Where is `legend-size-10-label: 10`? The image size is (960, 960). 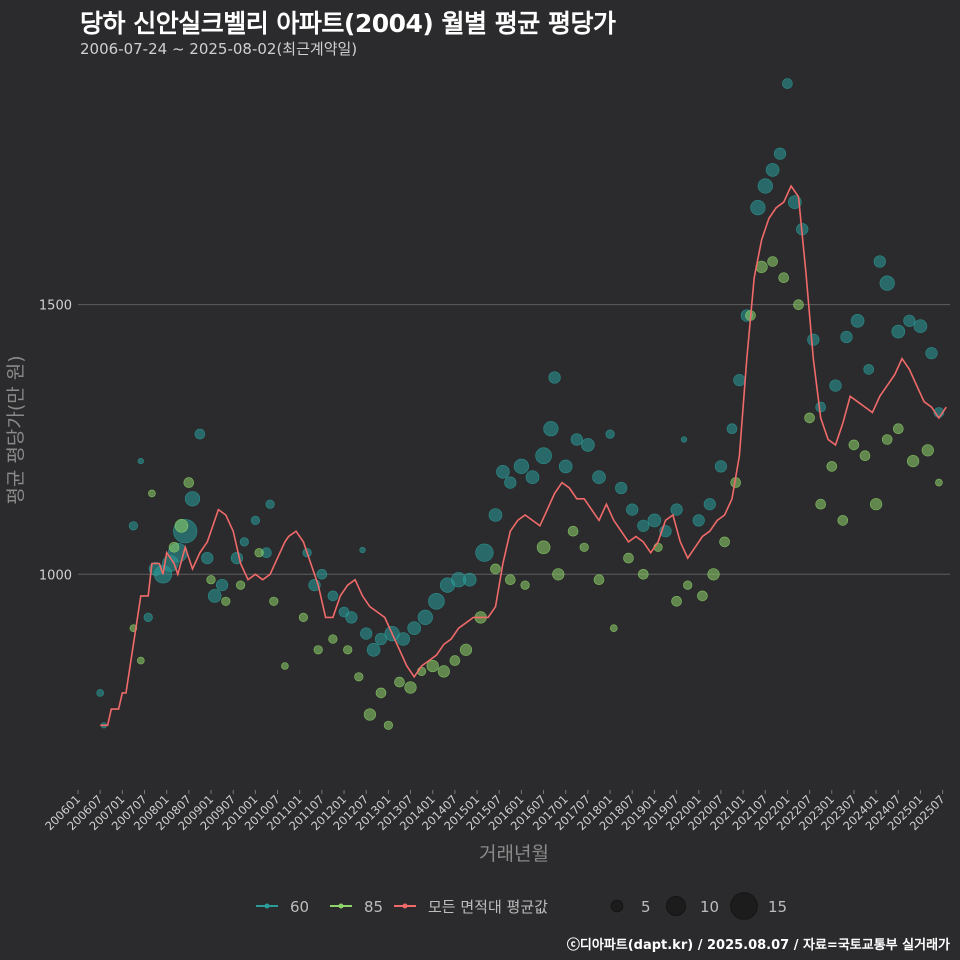
legend-size-10-label: 10 is located at coordinates (709, 907).